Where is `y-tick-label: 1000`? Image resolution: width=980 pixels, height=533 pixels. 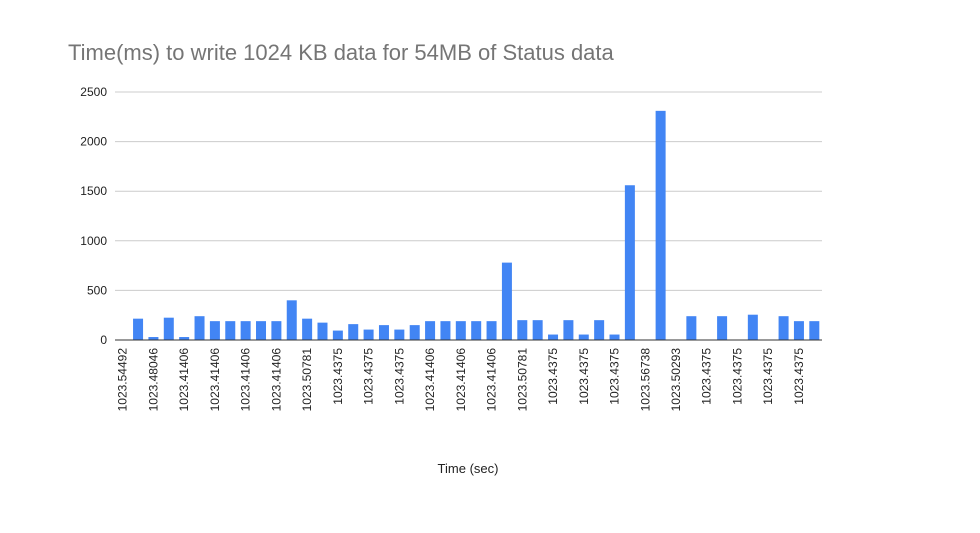 y-tick-label: 1000 is located at coordinates (93, 241).